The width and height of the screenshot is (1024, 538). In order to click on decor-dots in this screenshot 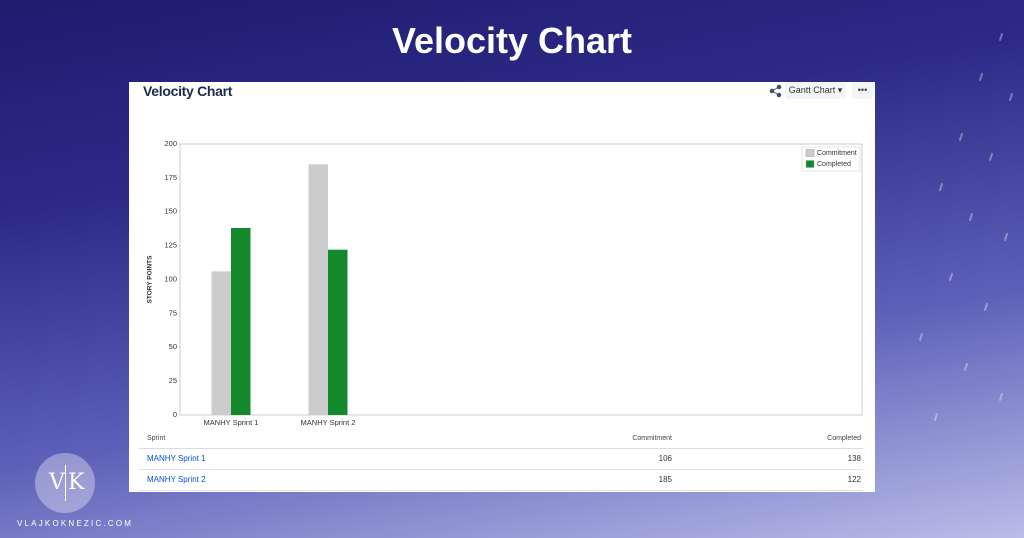, I will do `click(966, 227)`.